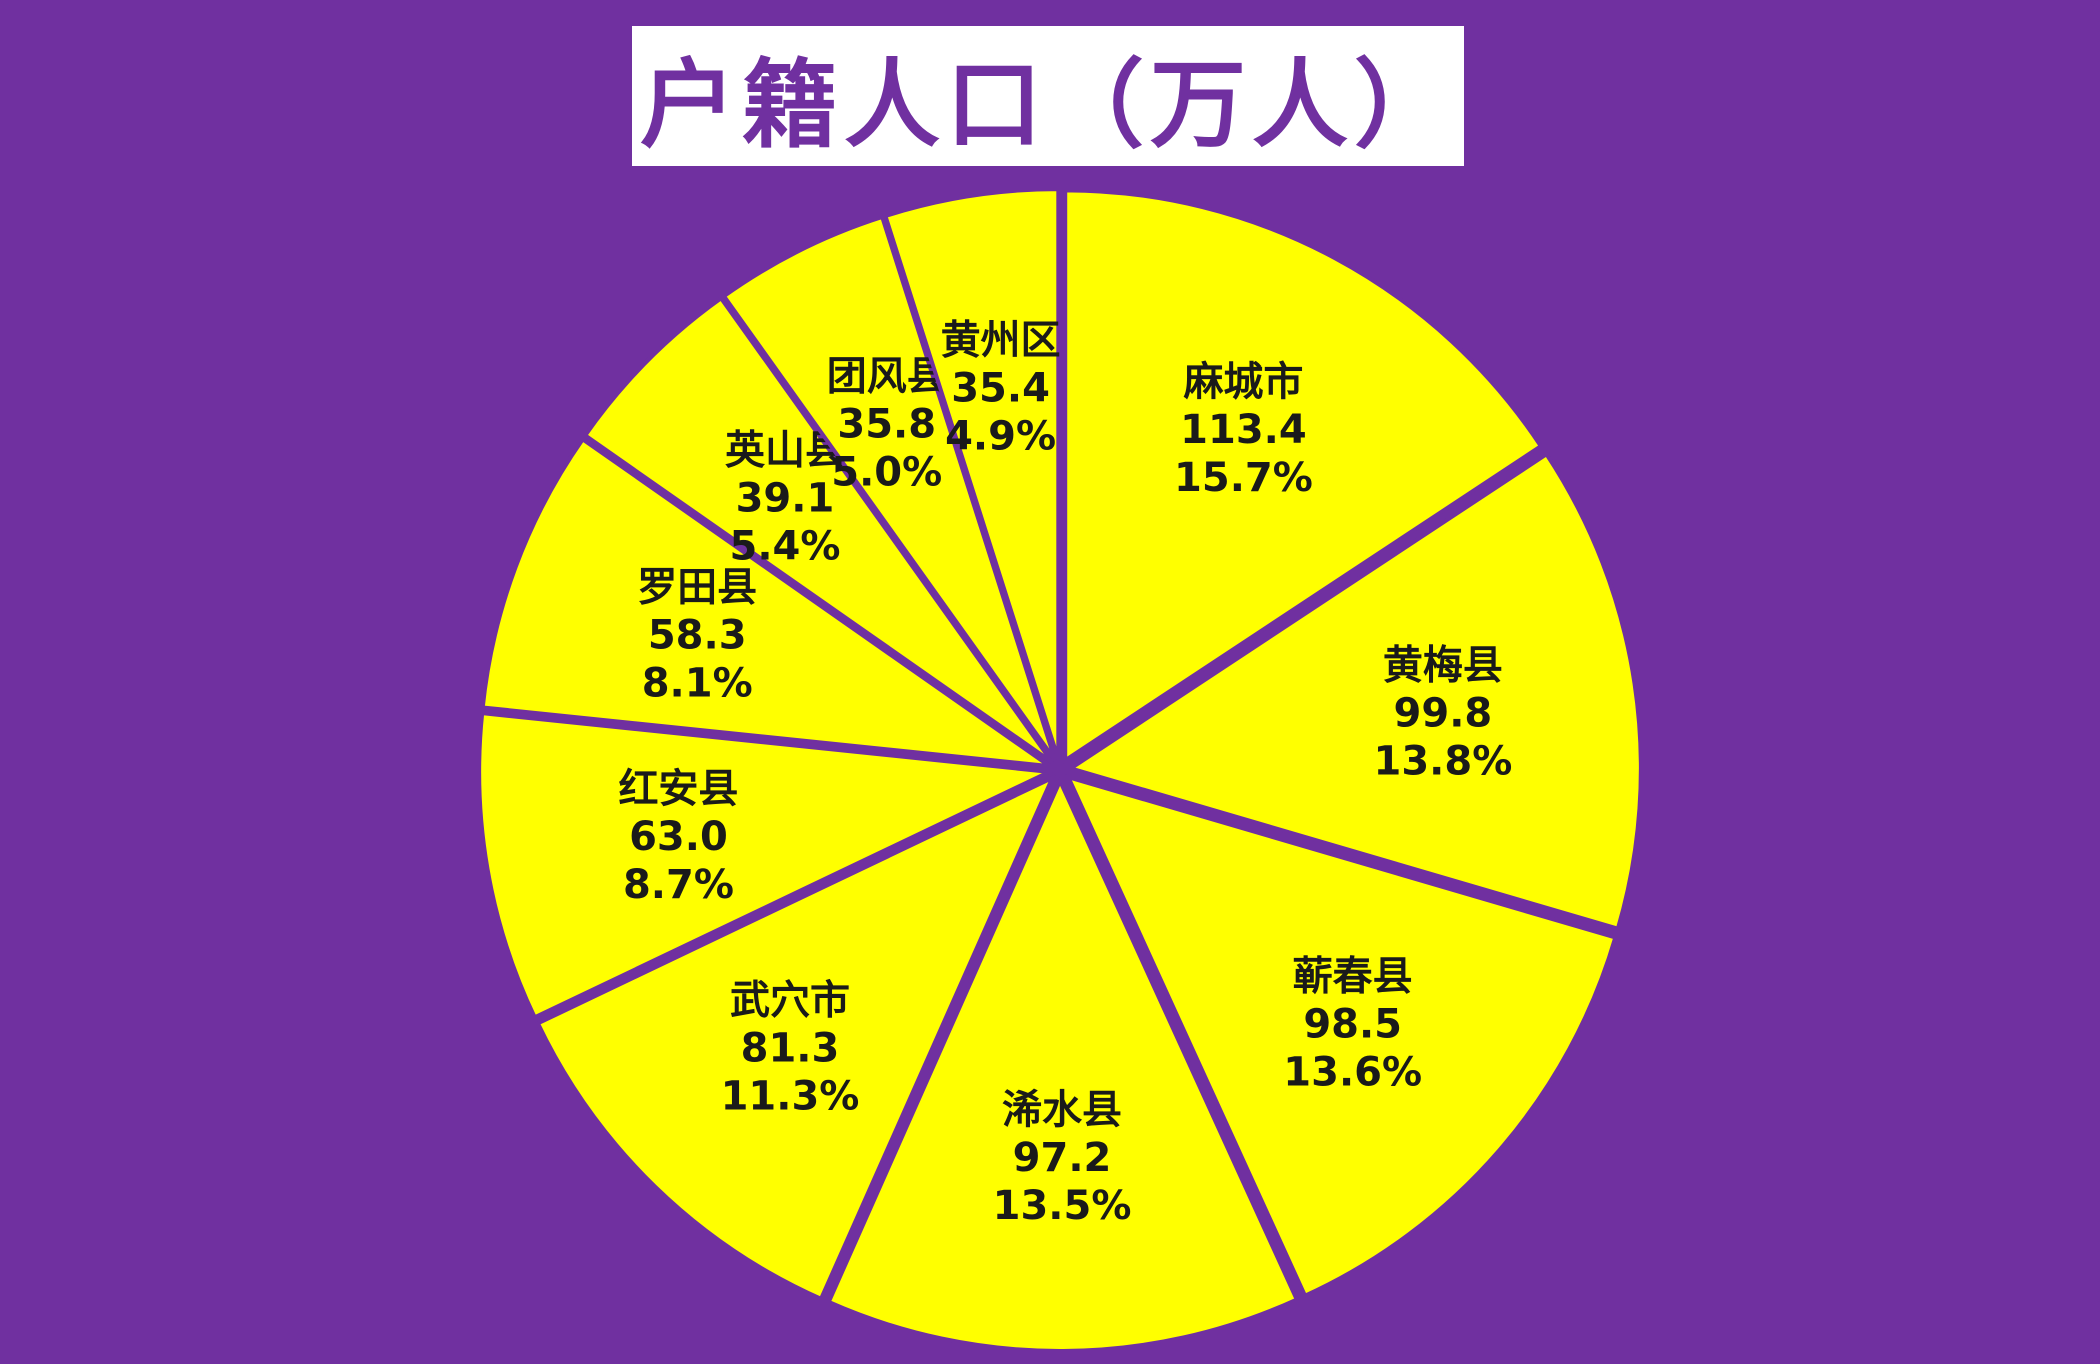 Image resolution: width=2100 pixels, height=1364 pixels. Describe the element at coordinates (1243, 382) in the screenshot. I see `slice-name: 麻城市` at that location.